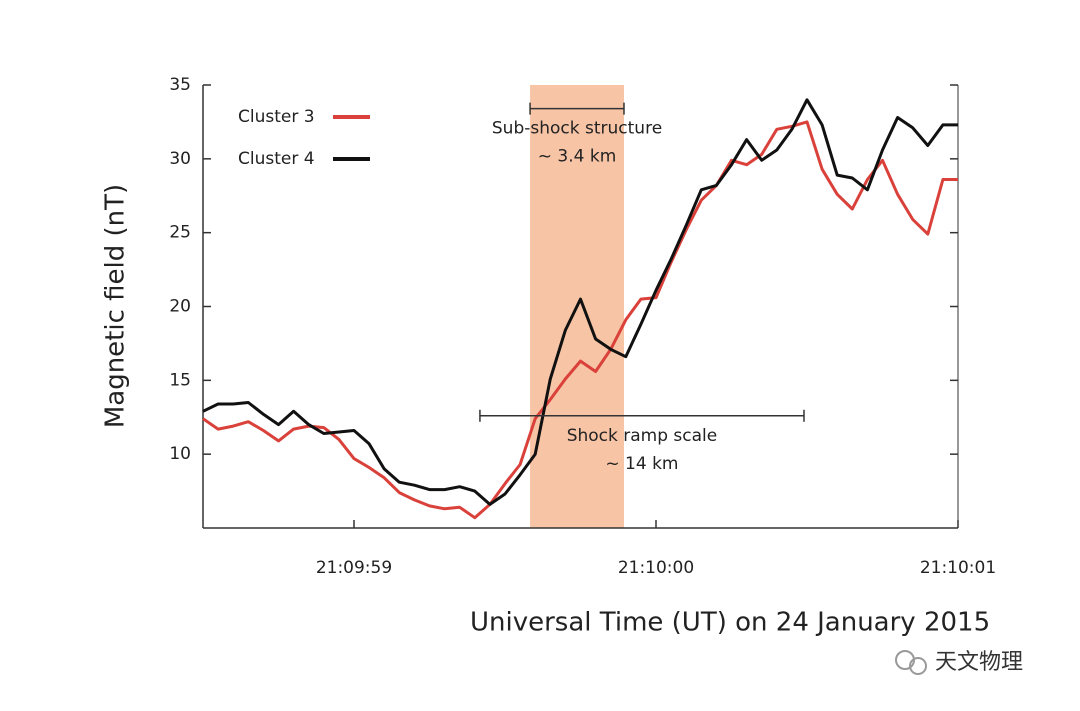 Image resolution: width=1080 pixels, height=711 pixels. What do you see at coordinates (180, 307) in the screenshot?
I see `y-tick-label: 20` at bounding box center [180, 307].